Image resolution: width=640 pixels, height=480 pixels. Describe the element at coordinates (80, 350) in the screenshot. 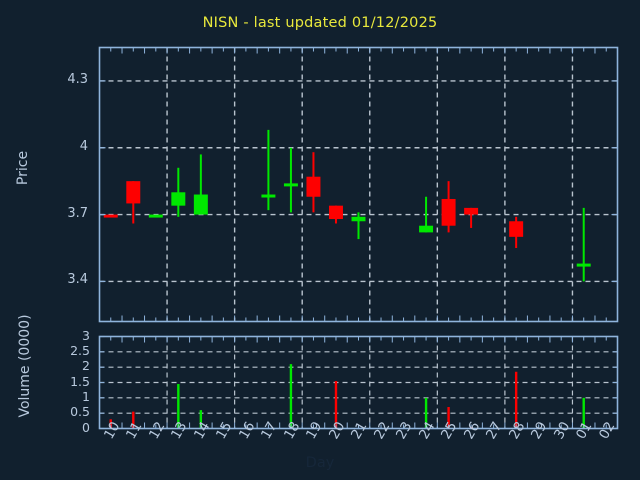

I see `volume-tick-label: 2.5` at that location.